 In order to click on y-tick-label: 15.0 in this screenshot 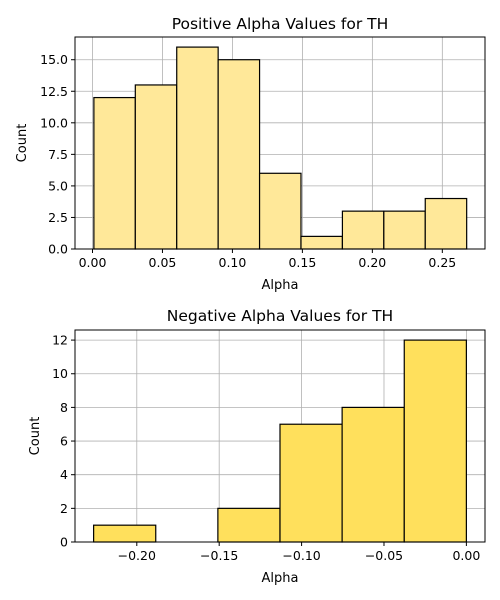, I will do `click(54, 59)`.